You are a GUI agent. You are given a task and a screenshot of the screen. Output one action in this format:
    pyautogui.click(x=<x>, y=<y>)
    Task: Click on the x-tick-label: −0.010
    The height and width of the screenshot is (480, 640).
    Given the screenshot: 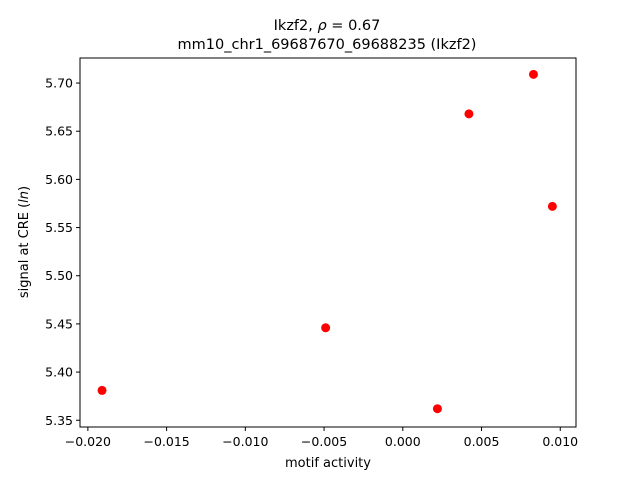 What is the action you would take?
    pyautogui.click(x=245, y=441)
    